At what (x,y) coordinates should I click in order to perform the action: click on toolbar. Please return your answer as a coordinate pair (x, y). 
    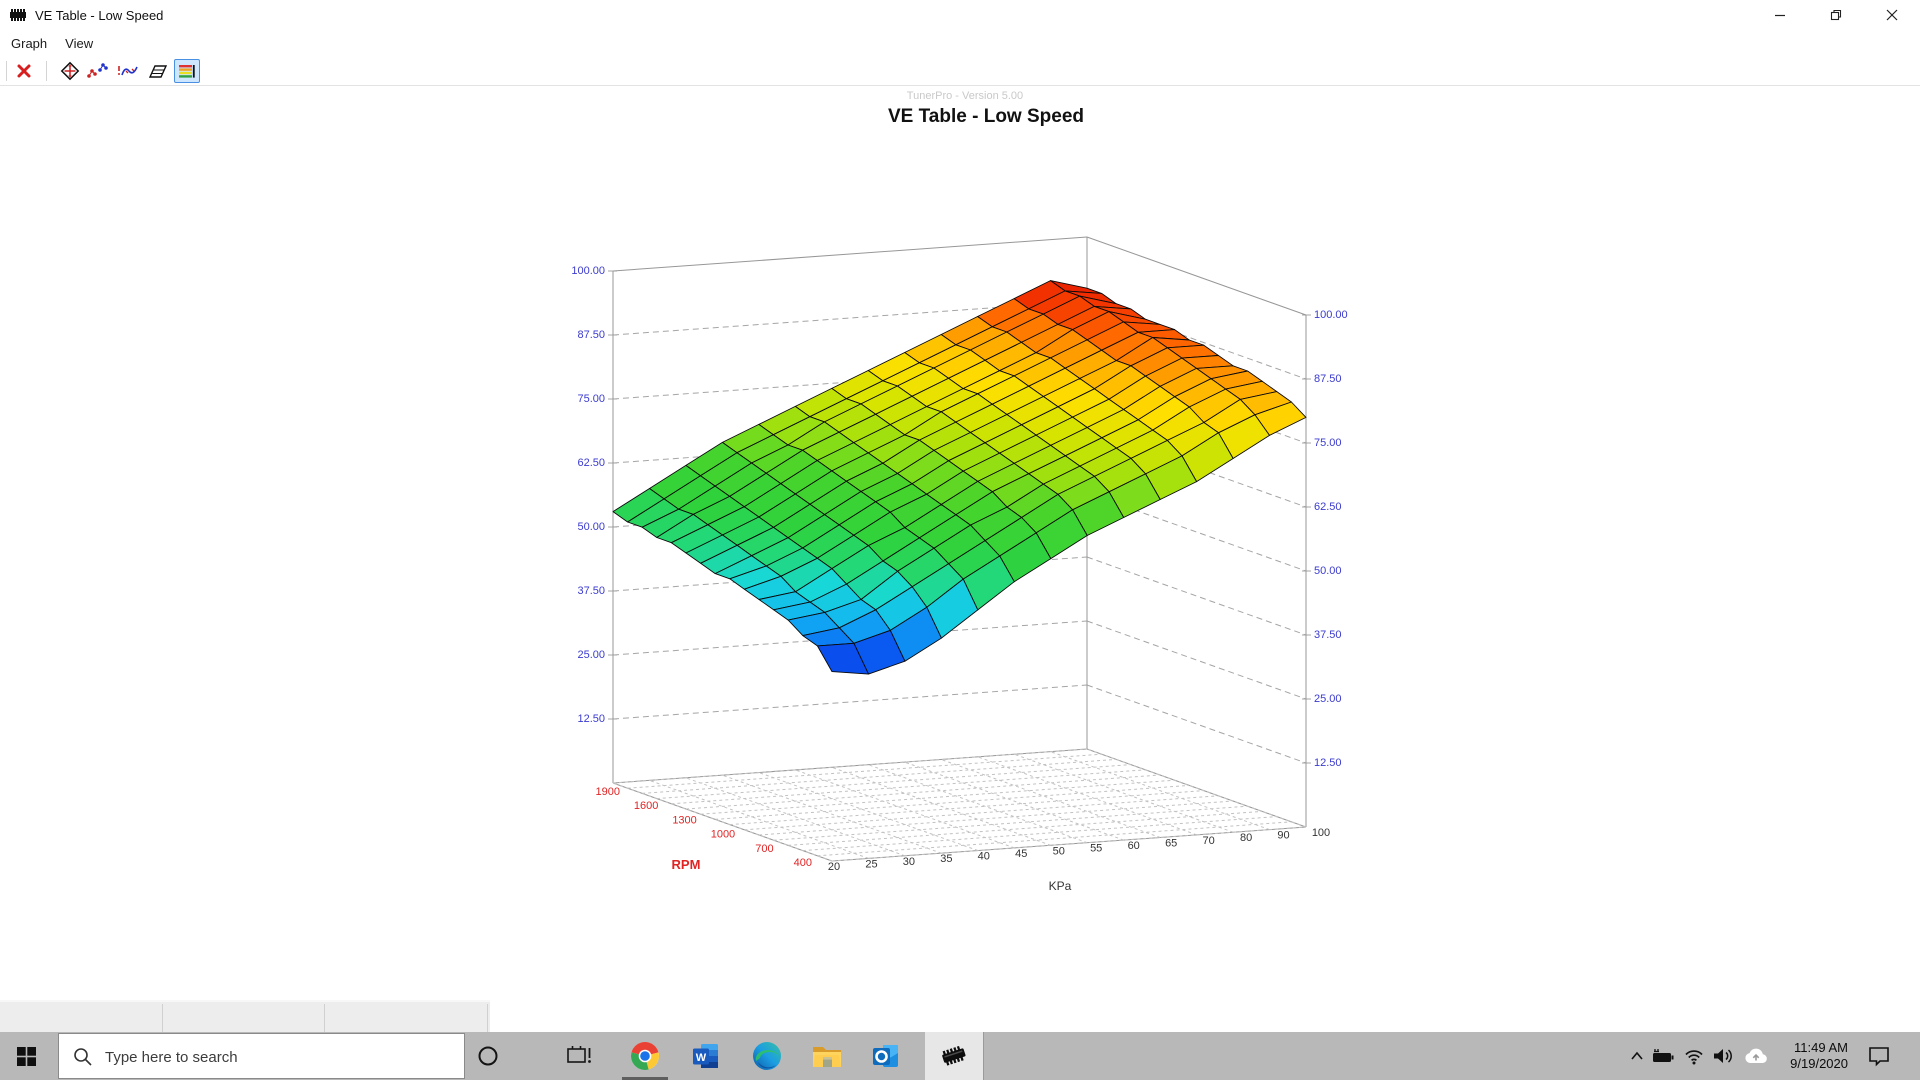
    Looking at the image, I should click on (960, 71).